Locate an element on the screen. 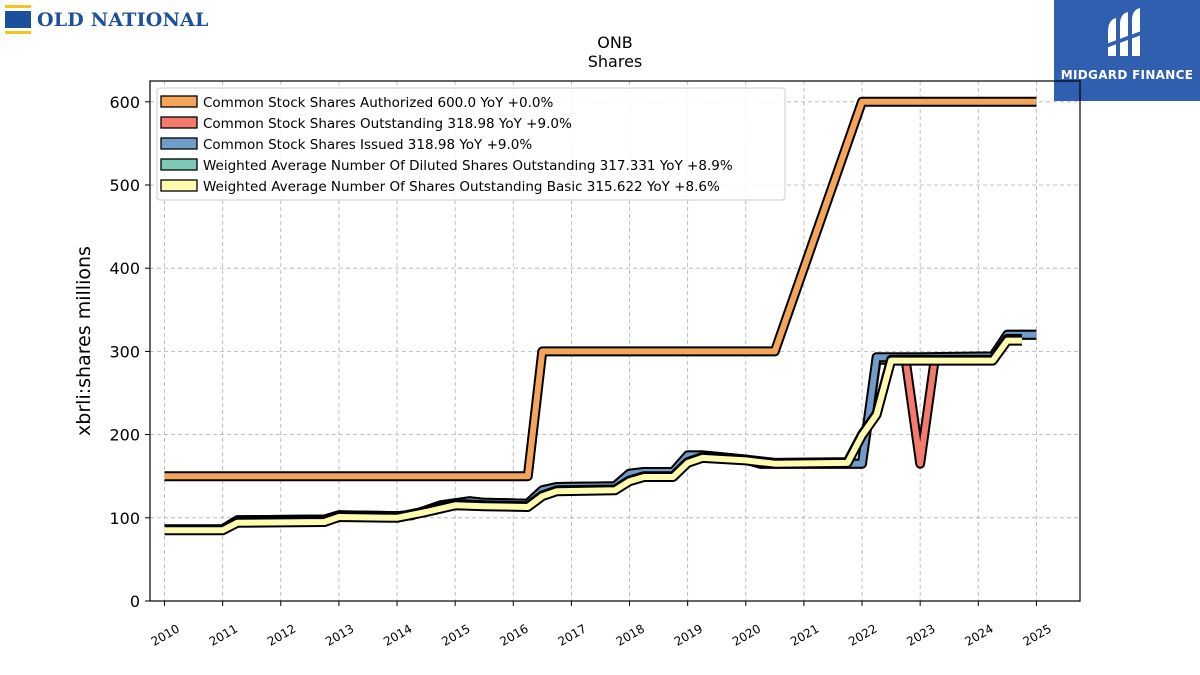 The width and height of the screenshot is (1200, 675). y-tick-label: 500 is located at coordinates (124, 185).